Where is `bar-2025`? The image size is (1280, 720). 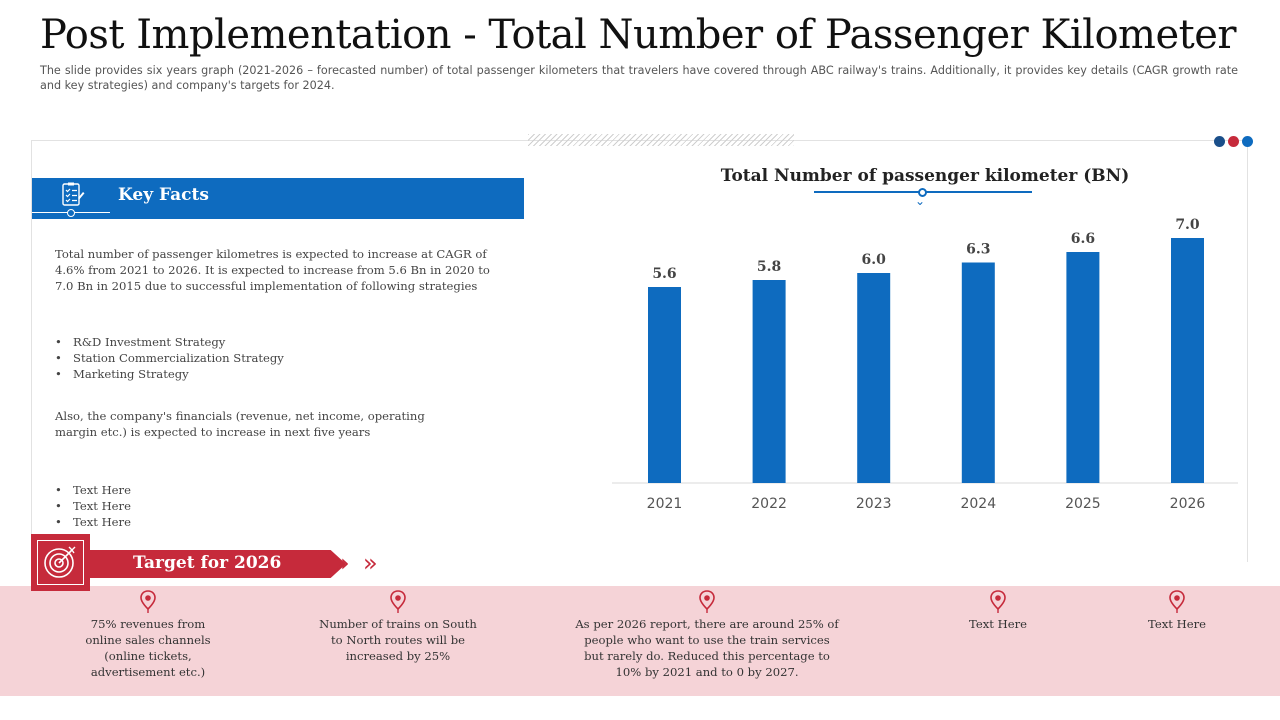 bar-2025 is located at coordinates (1083, 367).